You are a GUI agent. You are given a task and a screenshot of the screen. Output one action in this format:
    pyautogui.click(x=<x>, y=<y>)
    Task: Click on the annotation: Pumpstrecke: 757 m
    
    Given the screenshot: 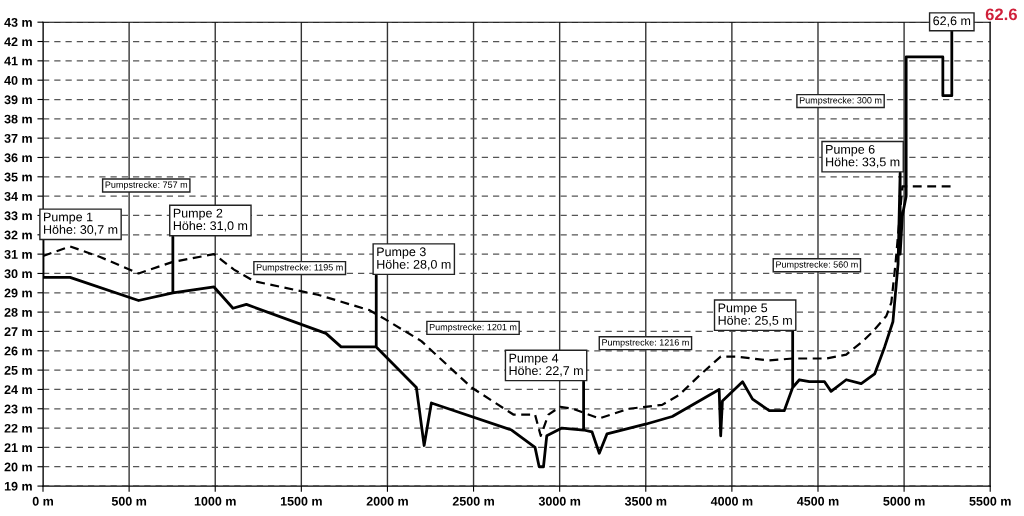 What is the action you would take?
    pyautogui.click(x=146, y=185)
    